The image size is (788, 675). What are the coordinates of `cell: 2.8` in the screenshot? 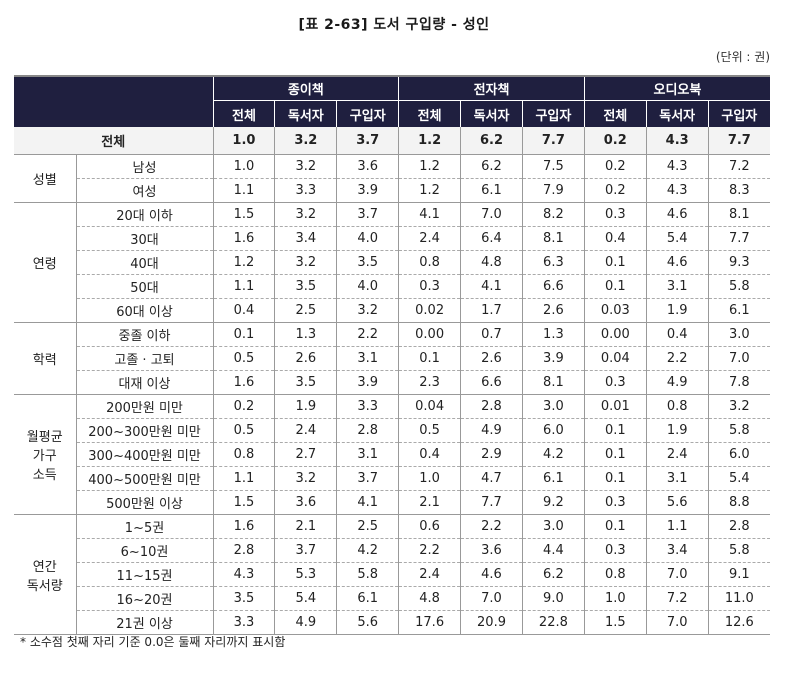 It's located at (367, 430).